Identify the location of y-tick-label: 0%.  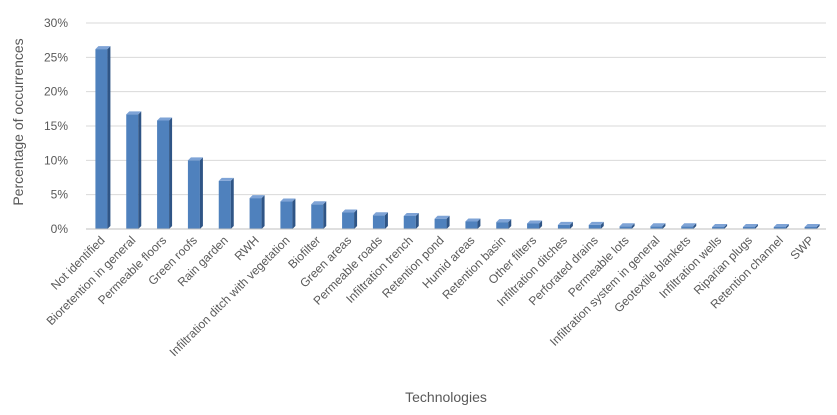
(60, 229).